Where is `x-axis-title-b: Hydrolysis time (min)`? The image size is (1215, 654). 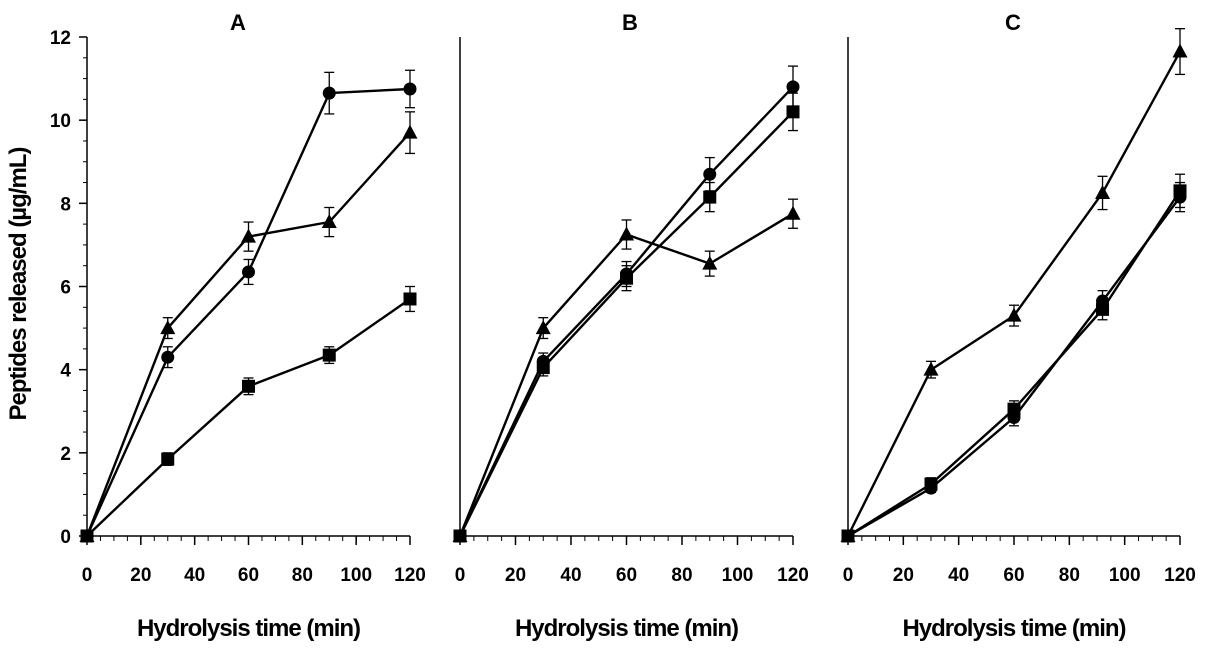 x-axis-title-b: Hydrolysis time (min) is located at coordinates (626, 628).